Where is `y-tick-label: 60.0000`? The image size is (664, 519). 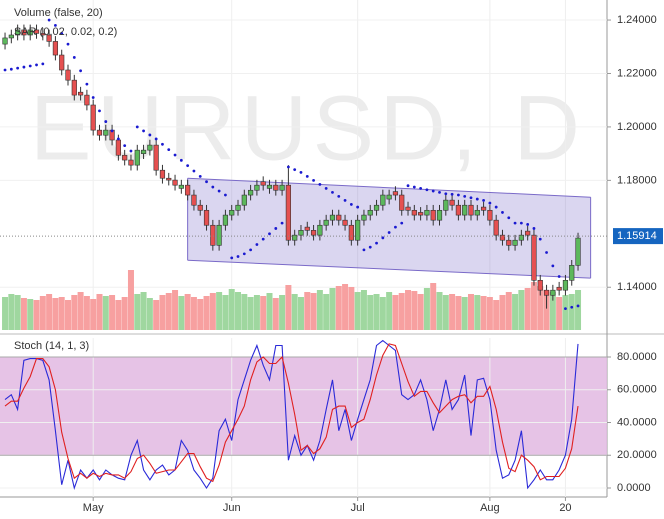
y-tick-label: 60.0000 is located at coordinates (637, 390).